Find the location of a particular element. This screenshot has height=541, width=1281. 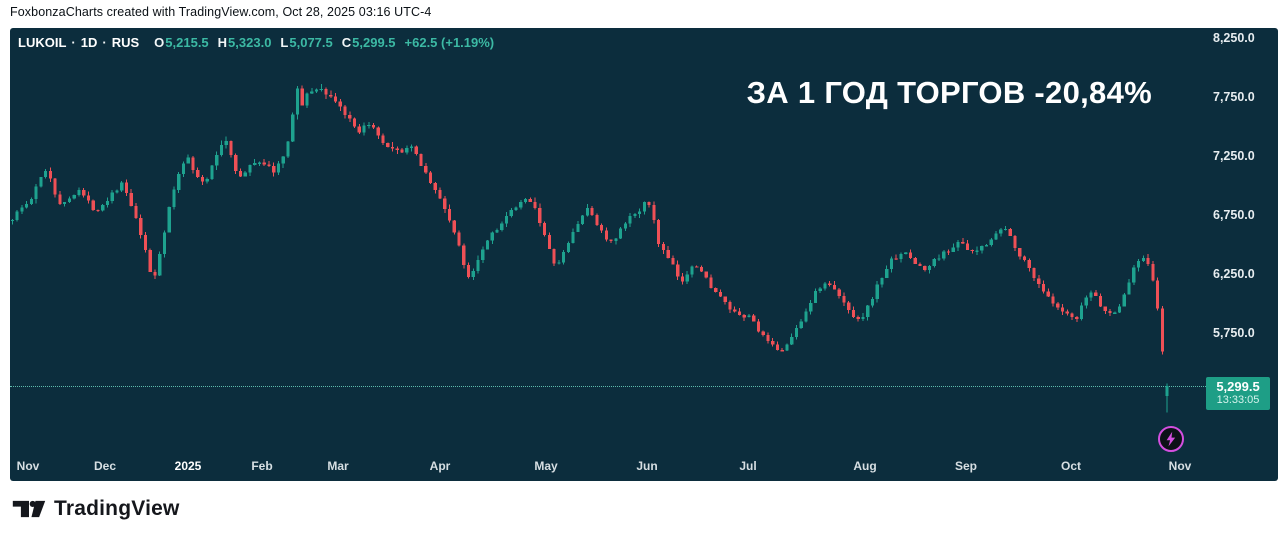

time-axis-tick: Dec is located at coordinates (105, 466).